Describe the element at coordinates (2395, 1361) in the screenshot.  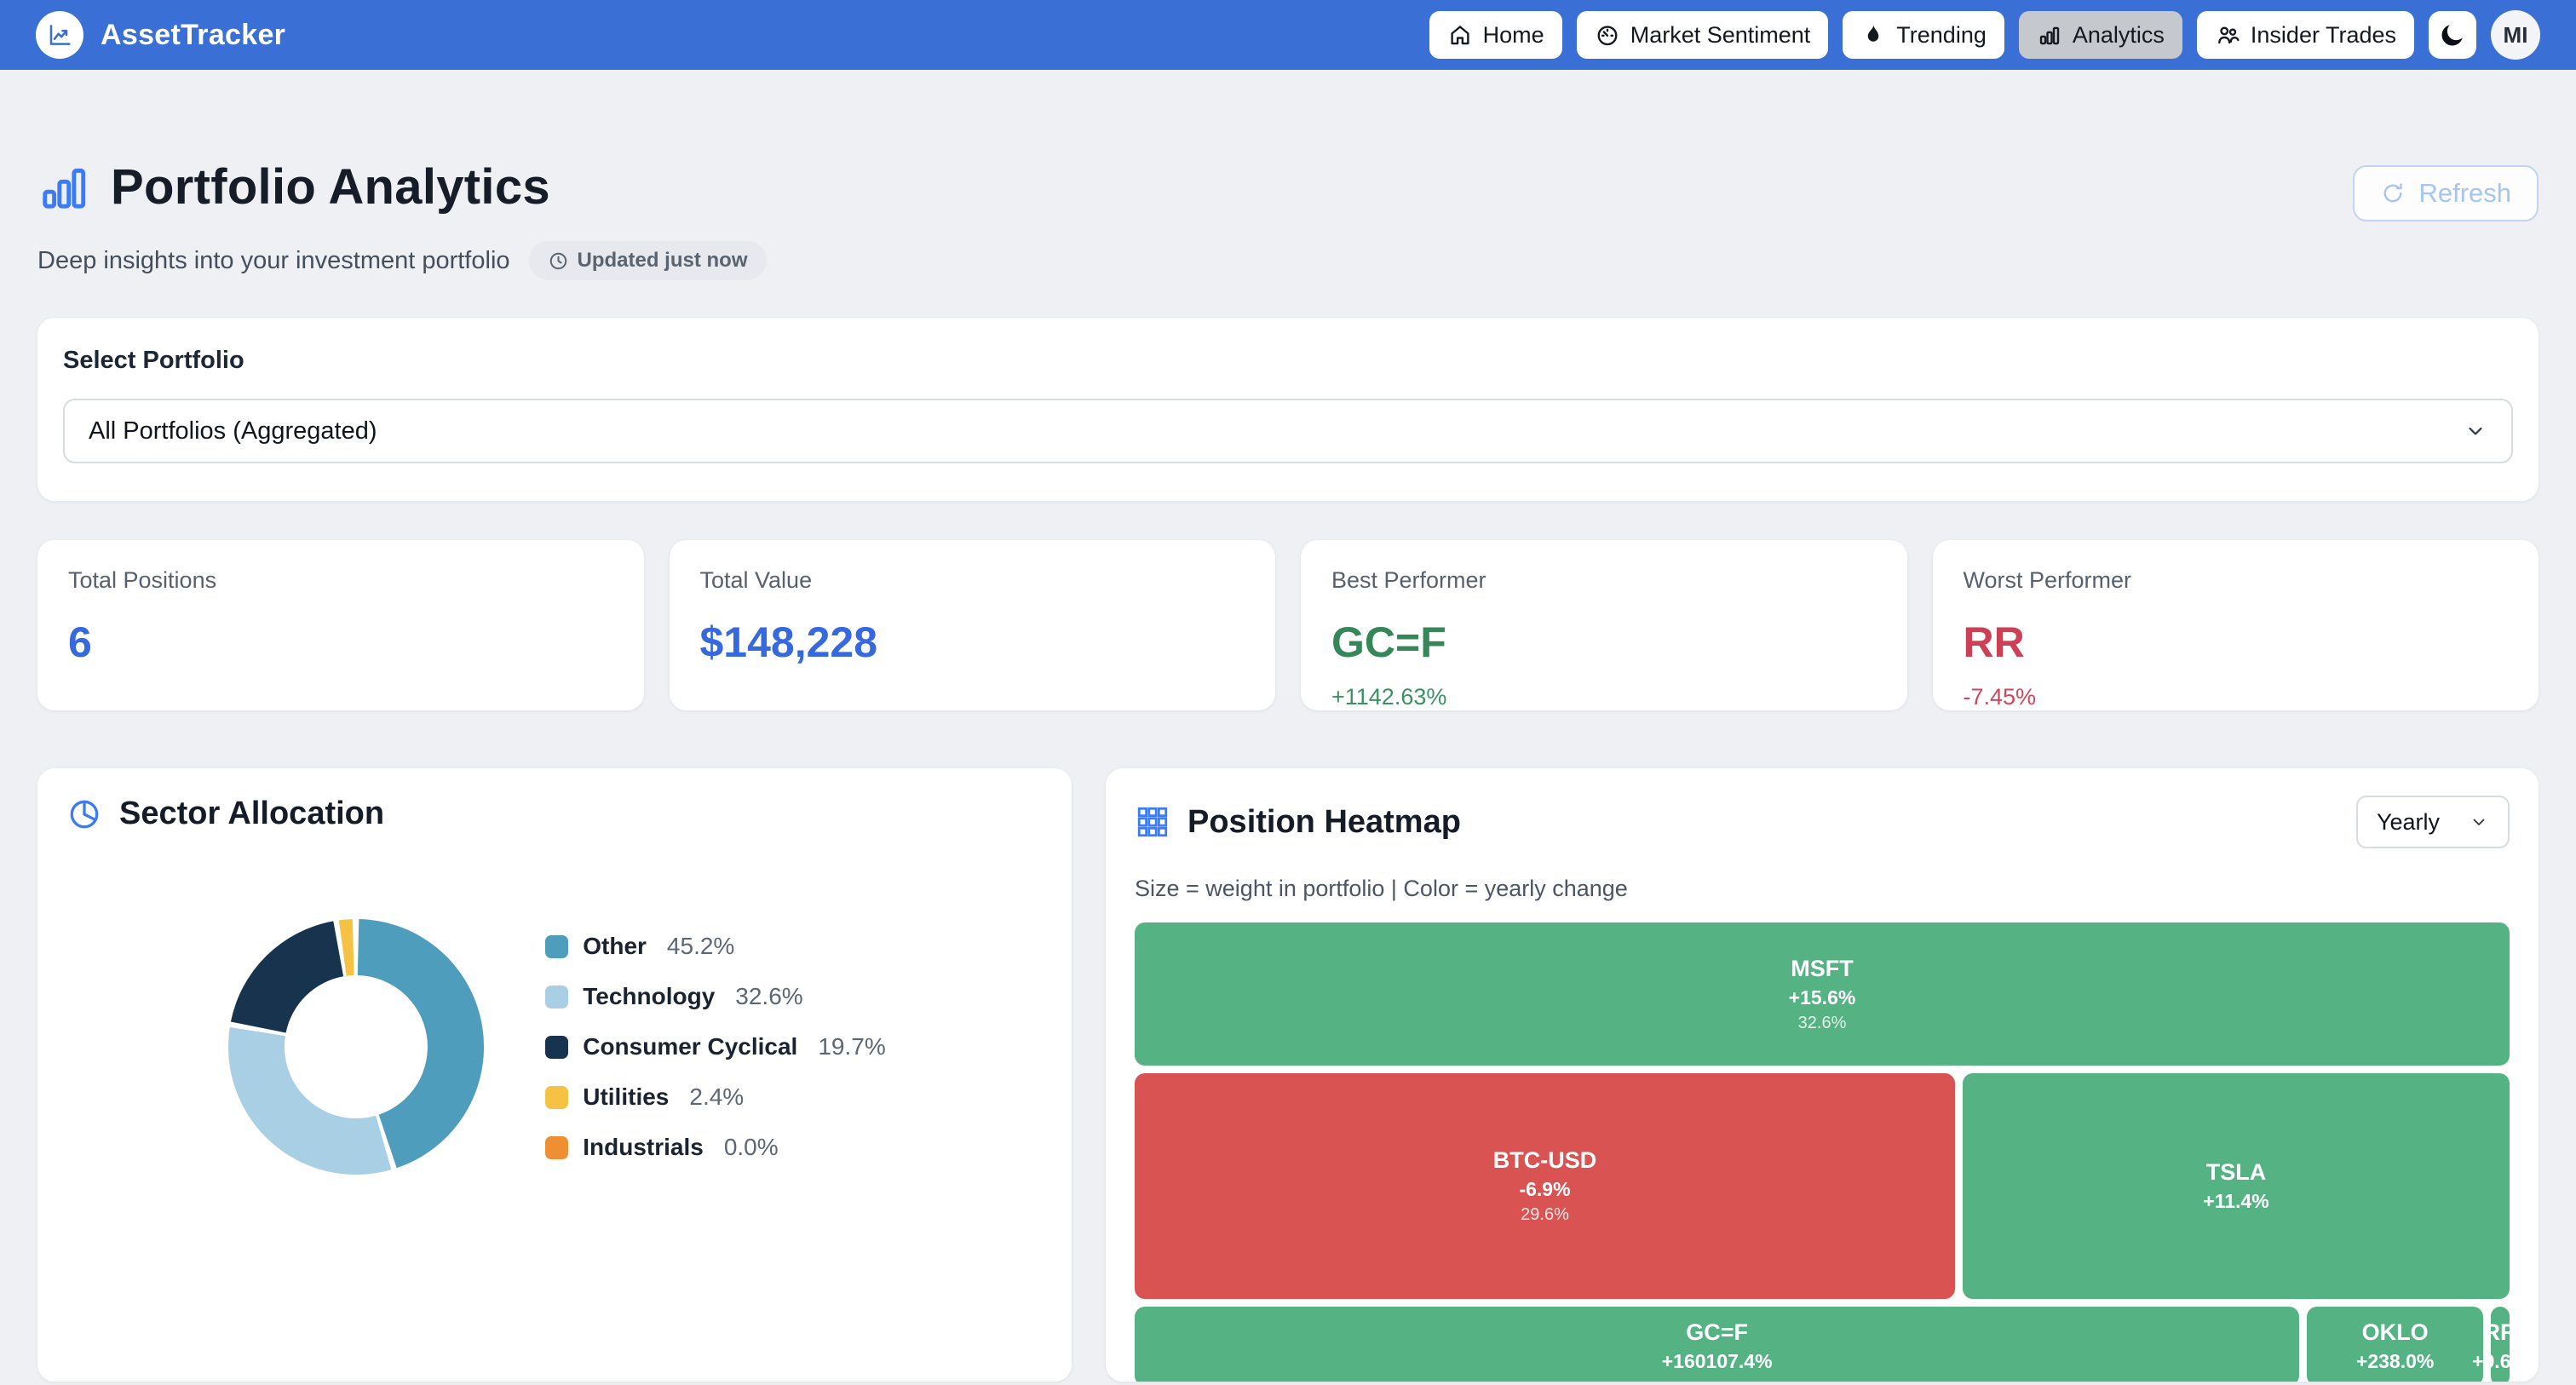
I see `tile-change: +238.0%` at that location.